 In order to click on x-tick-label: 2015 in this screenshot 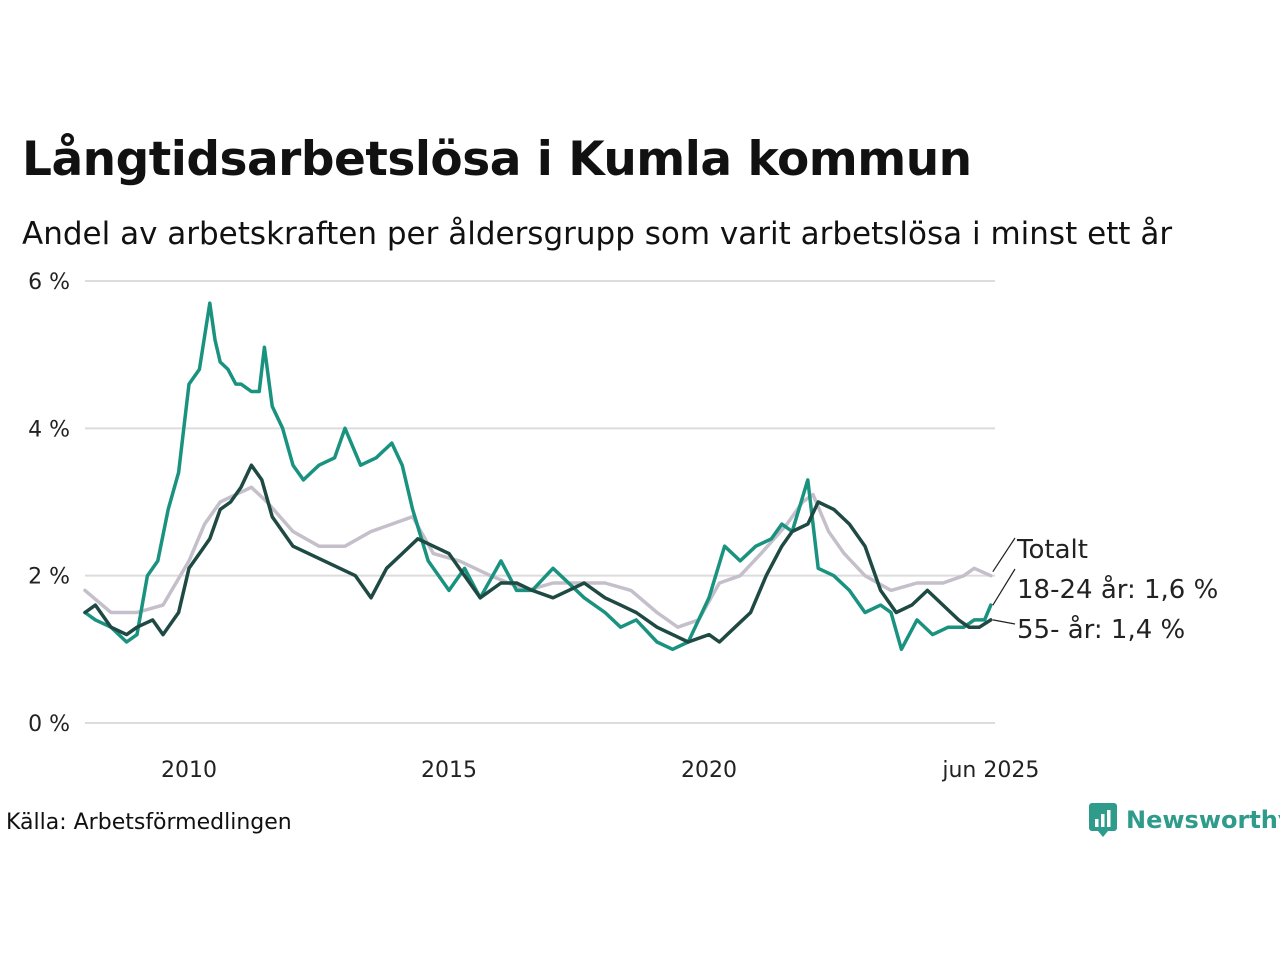, I will do `click(449, 770)`.